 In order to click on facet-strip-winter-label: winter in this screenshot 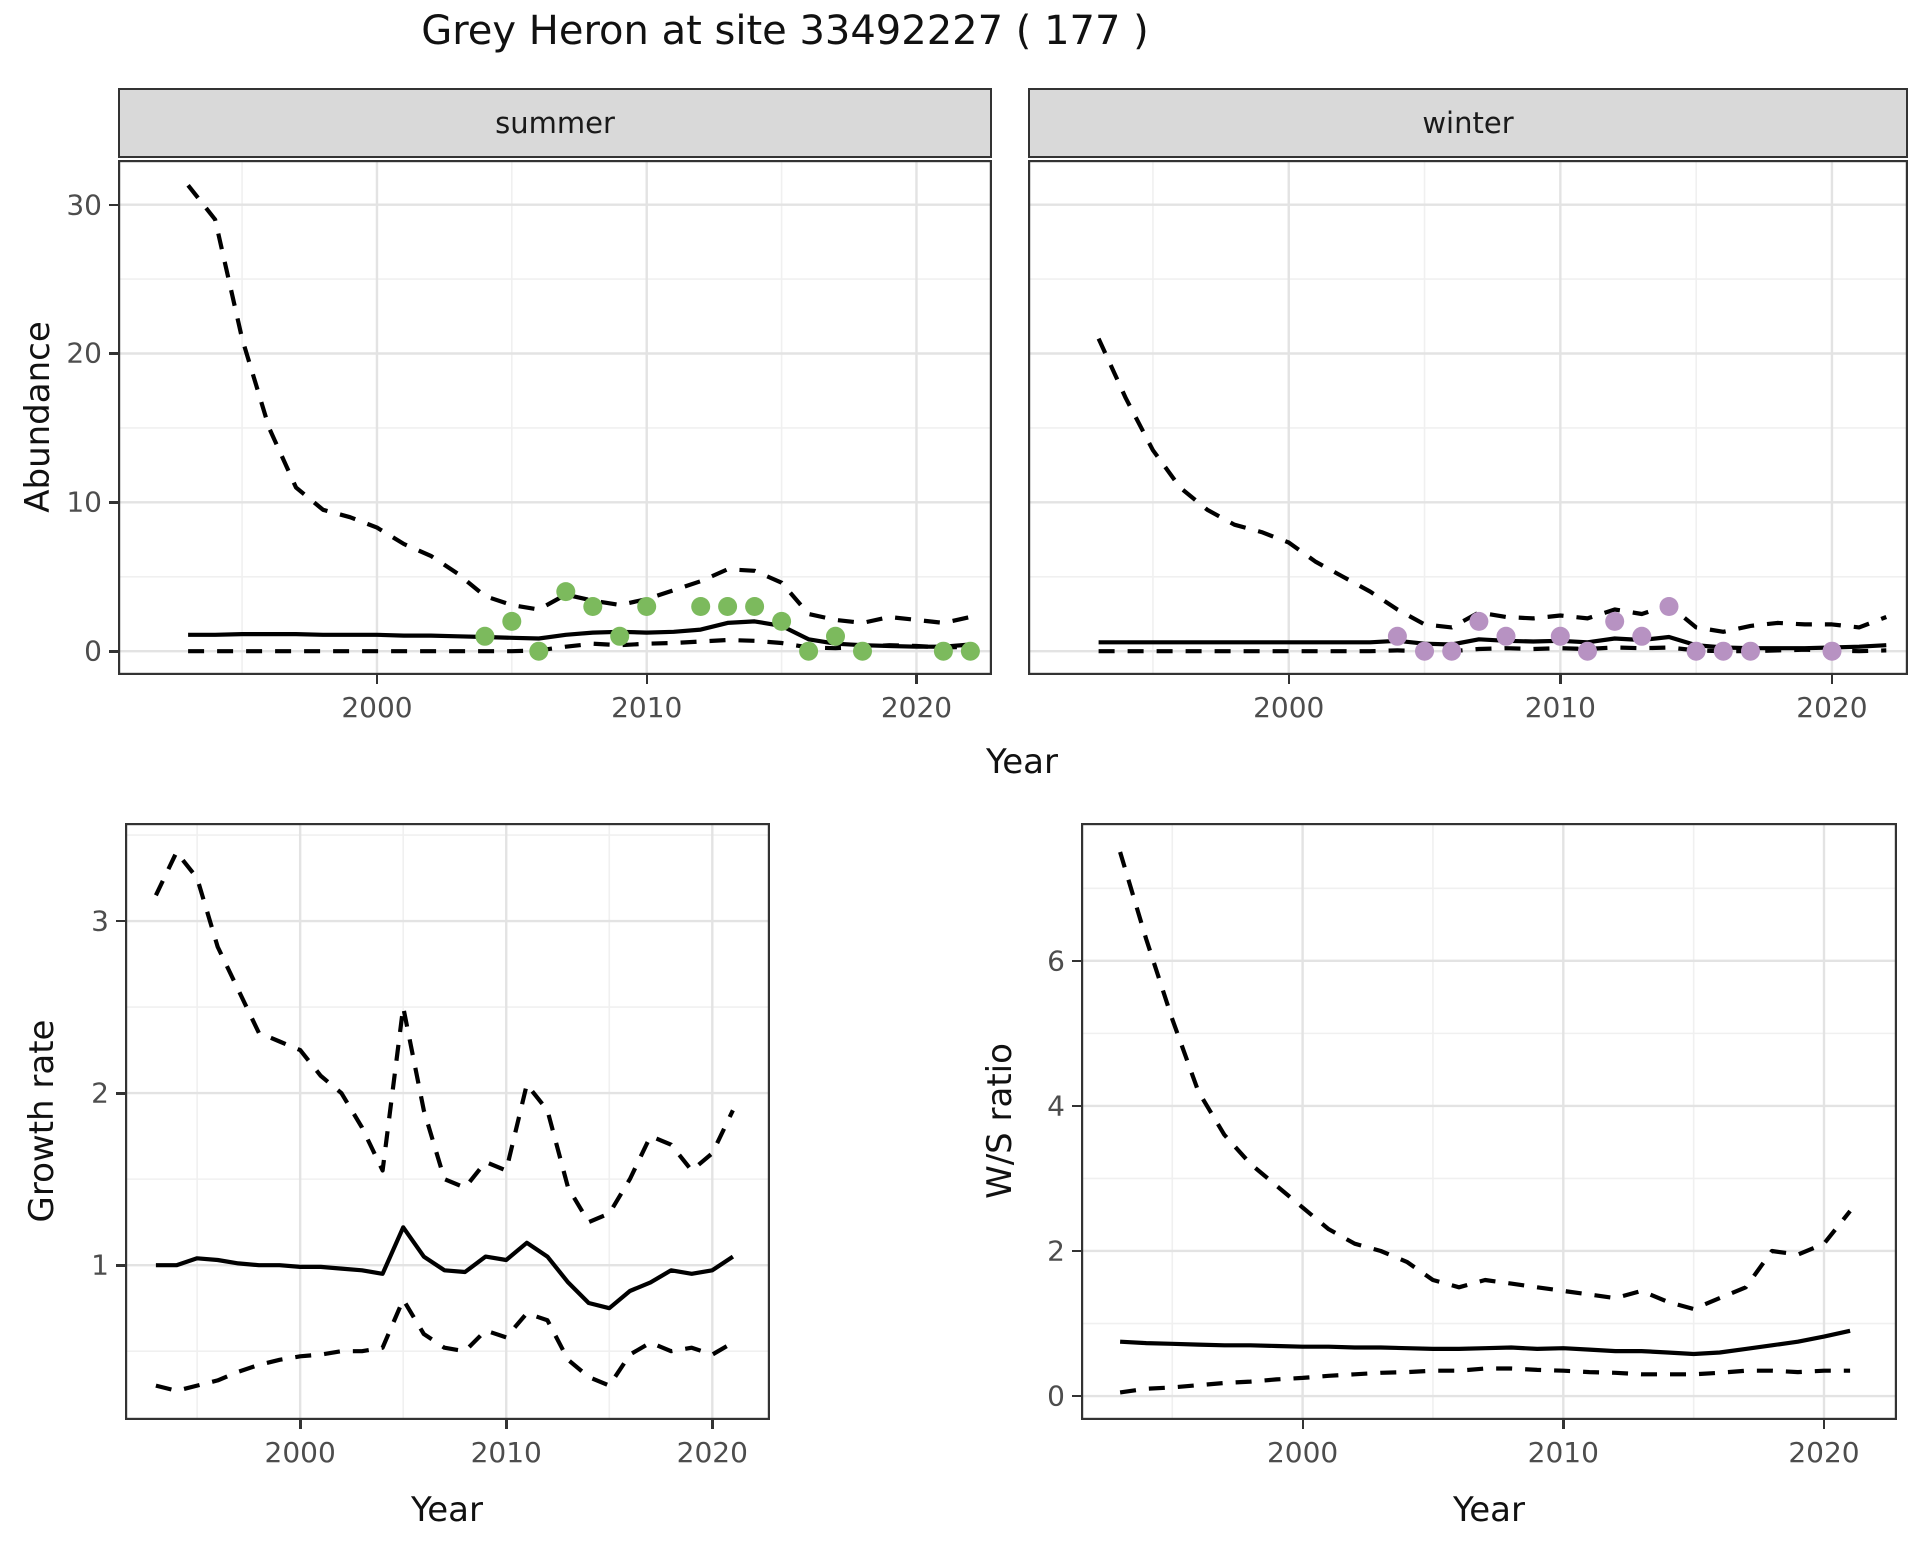, I will do `click(1468, 123)`.